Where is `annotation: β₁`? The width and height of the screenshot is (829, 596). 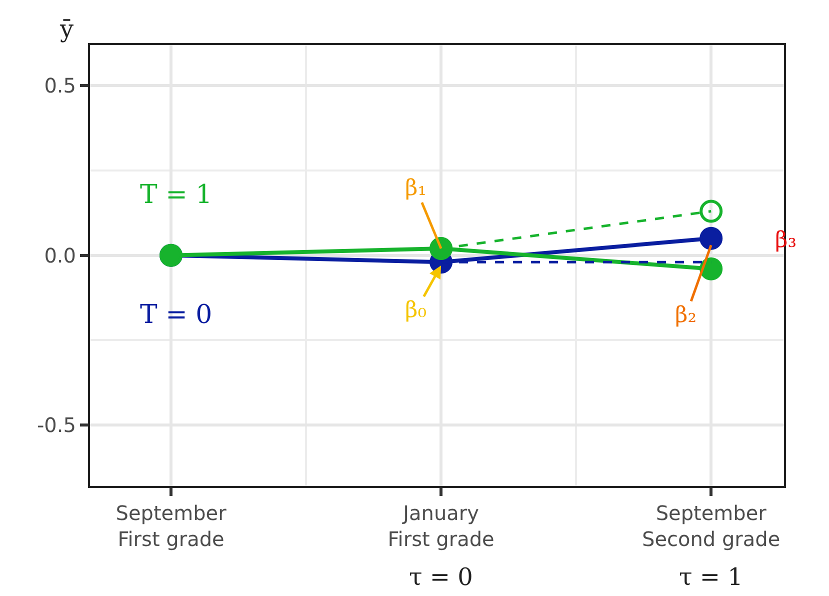 annotation: β₁ is located at coordinates (416, 188).